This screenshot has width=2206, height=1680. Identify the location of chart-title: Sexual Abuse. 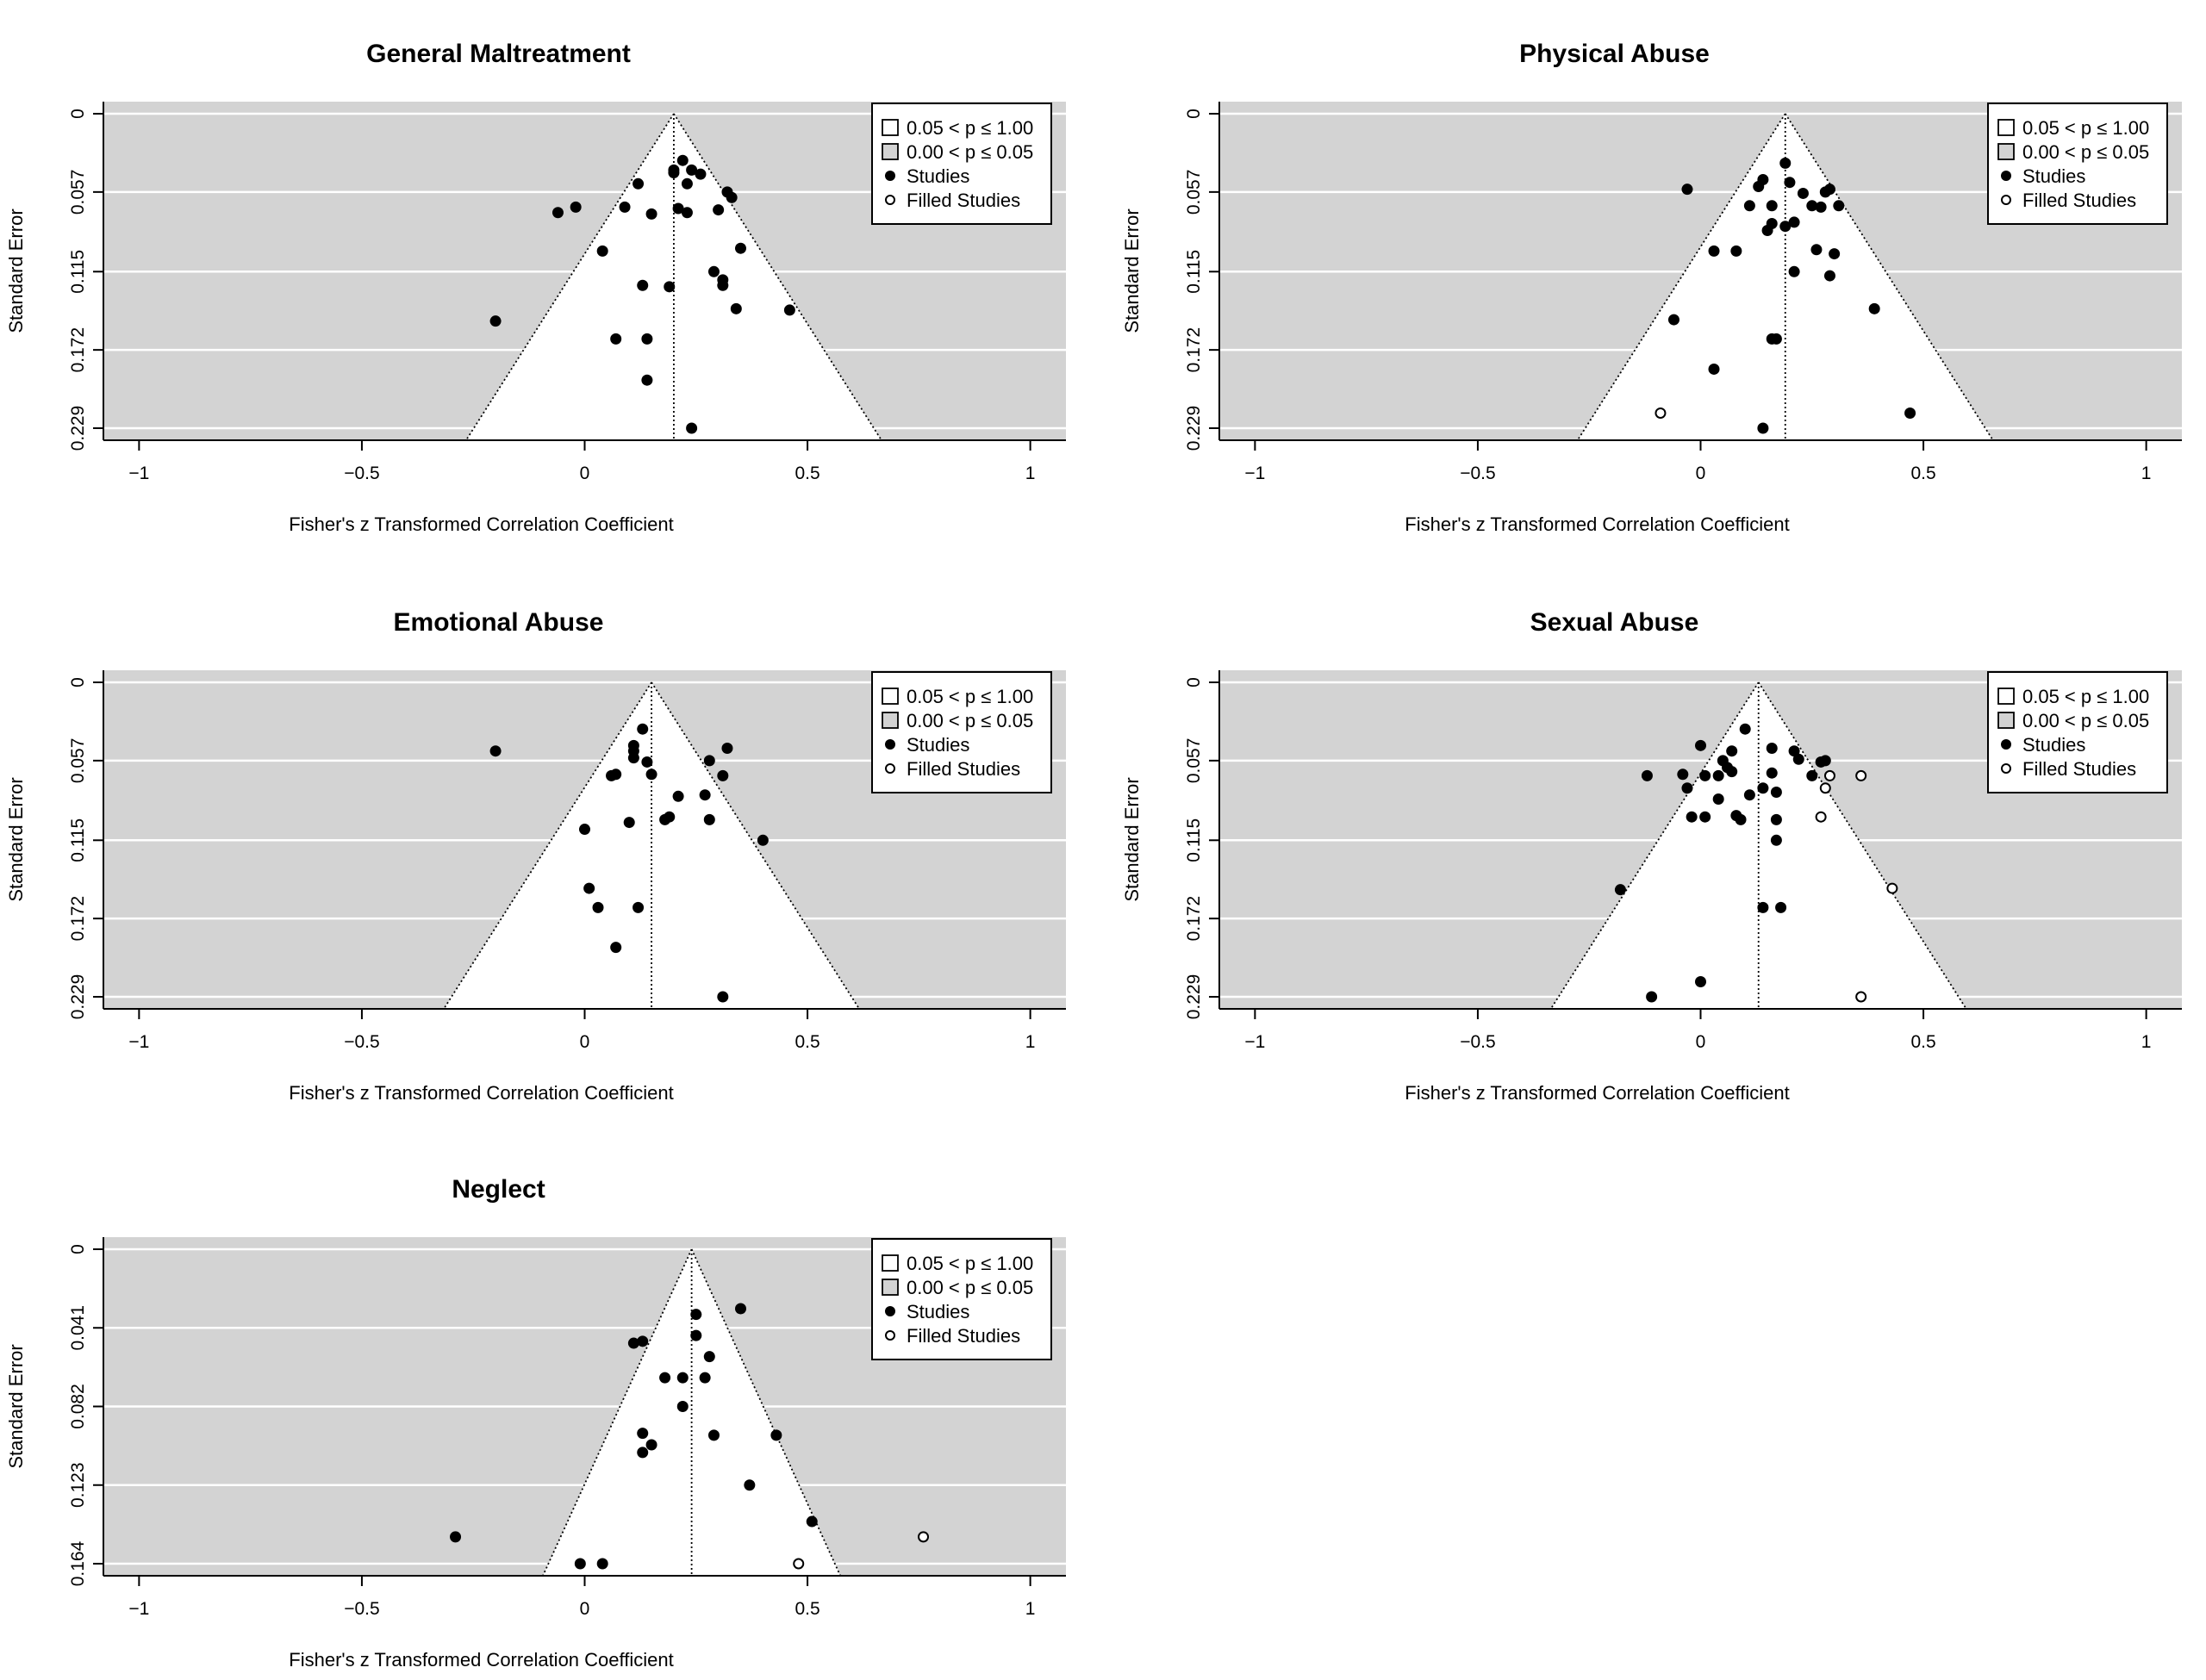
(1614, 623).